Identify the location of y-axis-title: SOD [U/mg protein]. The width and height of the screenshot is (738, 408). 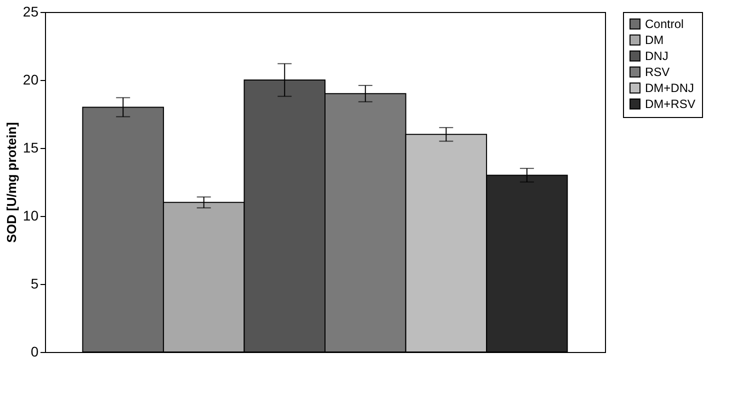
(11, 182).